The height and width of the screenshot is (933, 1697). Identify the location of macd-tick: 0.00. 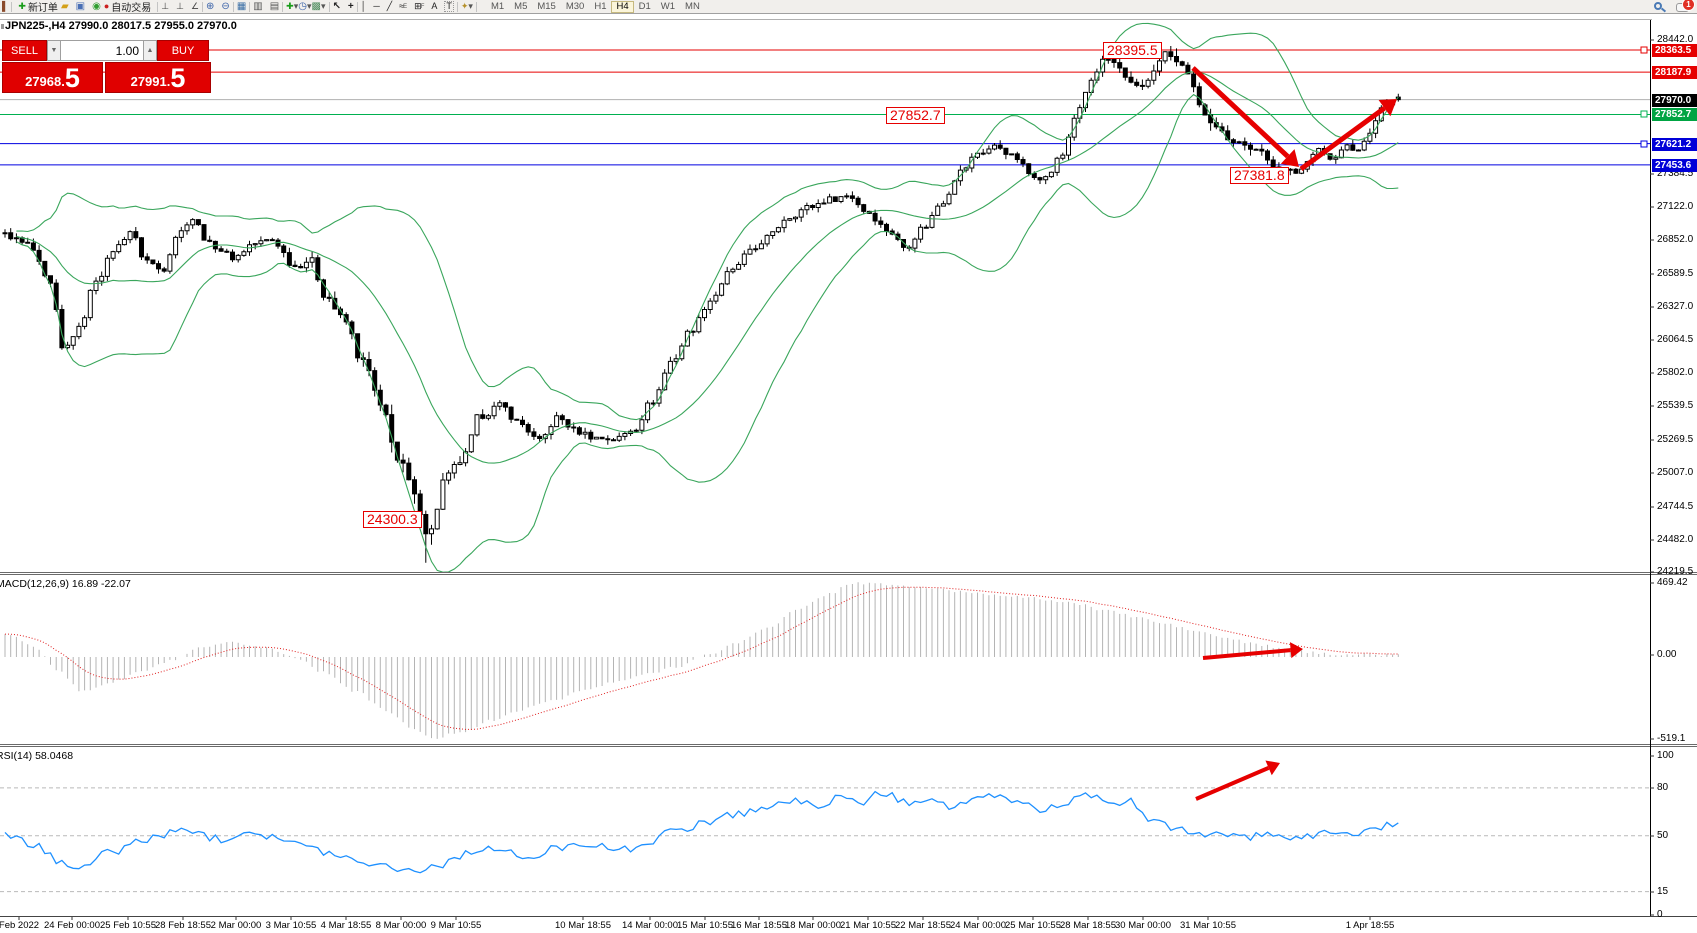
(1667, 654).